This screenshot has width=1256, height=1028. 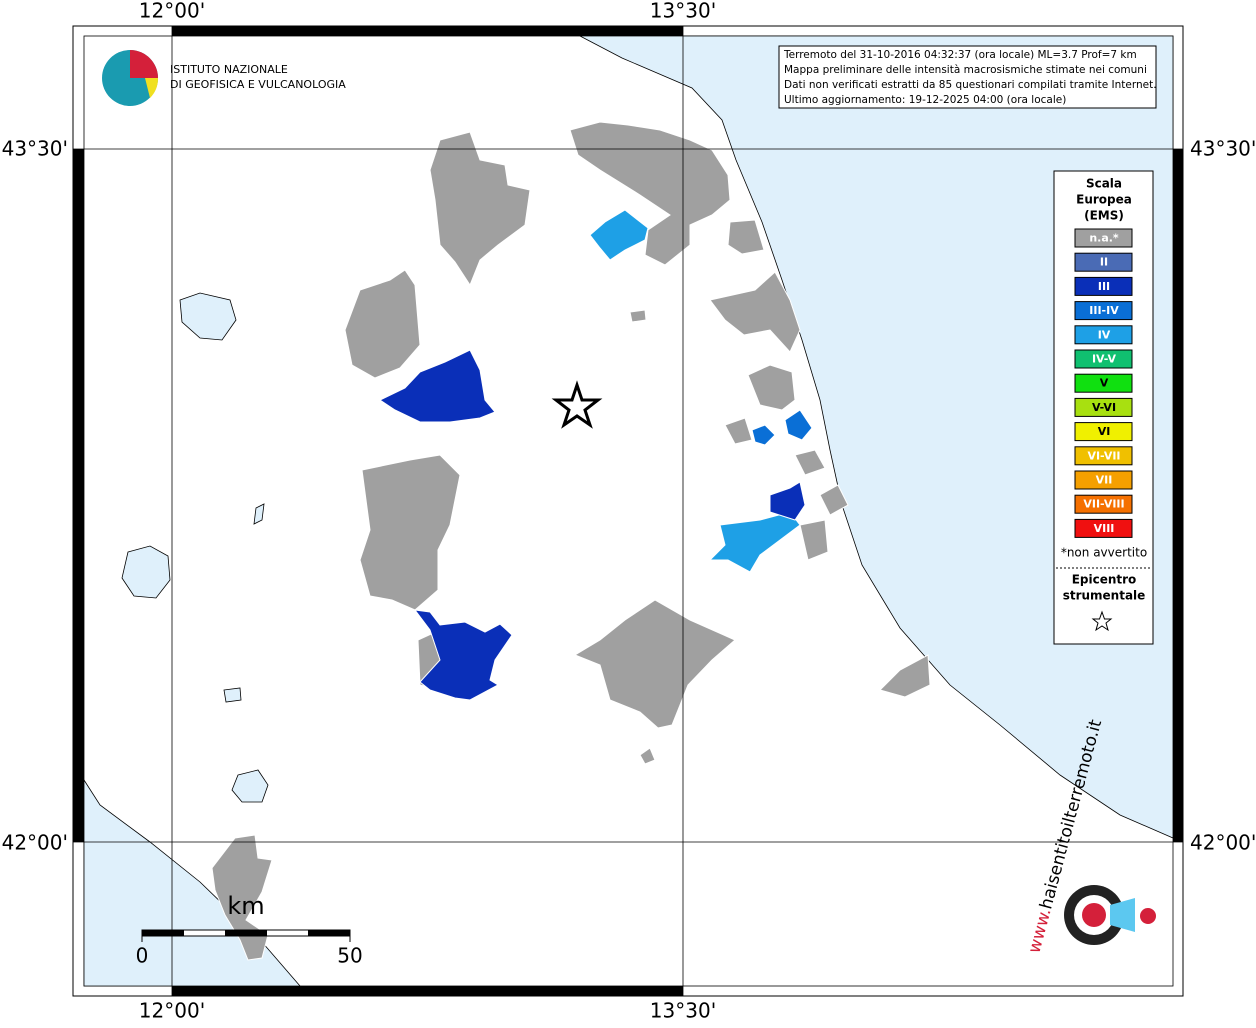 I want to click on legend-epicenter: Epicentro, so click(x=1104, y=580).